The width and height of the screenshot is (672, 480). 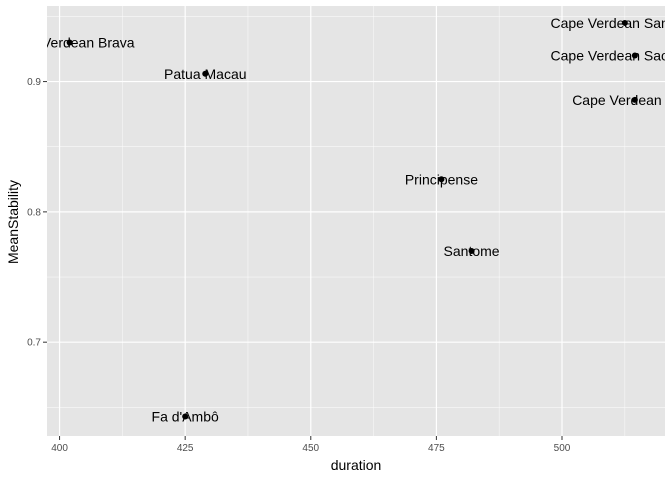 What do you see at coordinates (185, 448) in the screenshot?
I see `x-tick-label: 425` at bounding box center [185, 448].